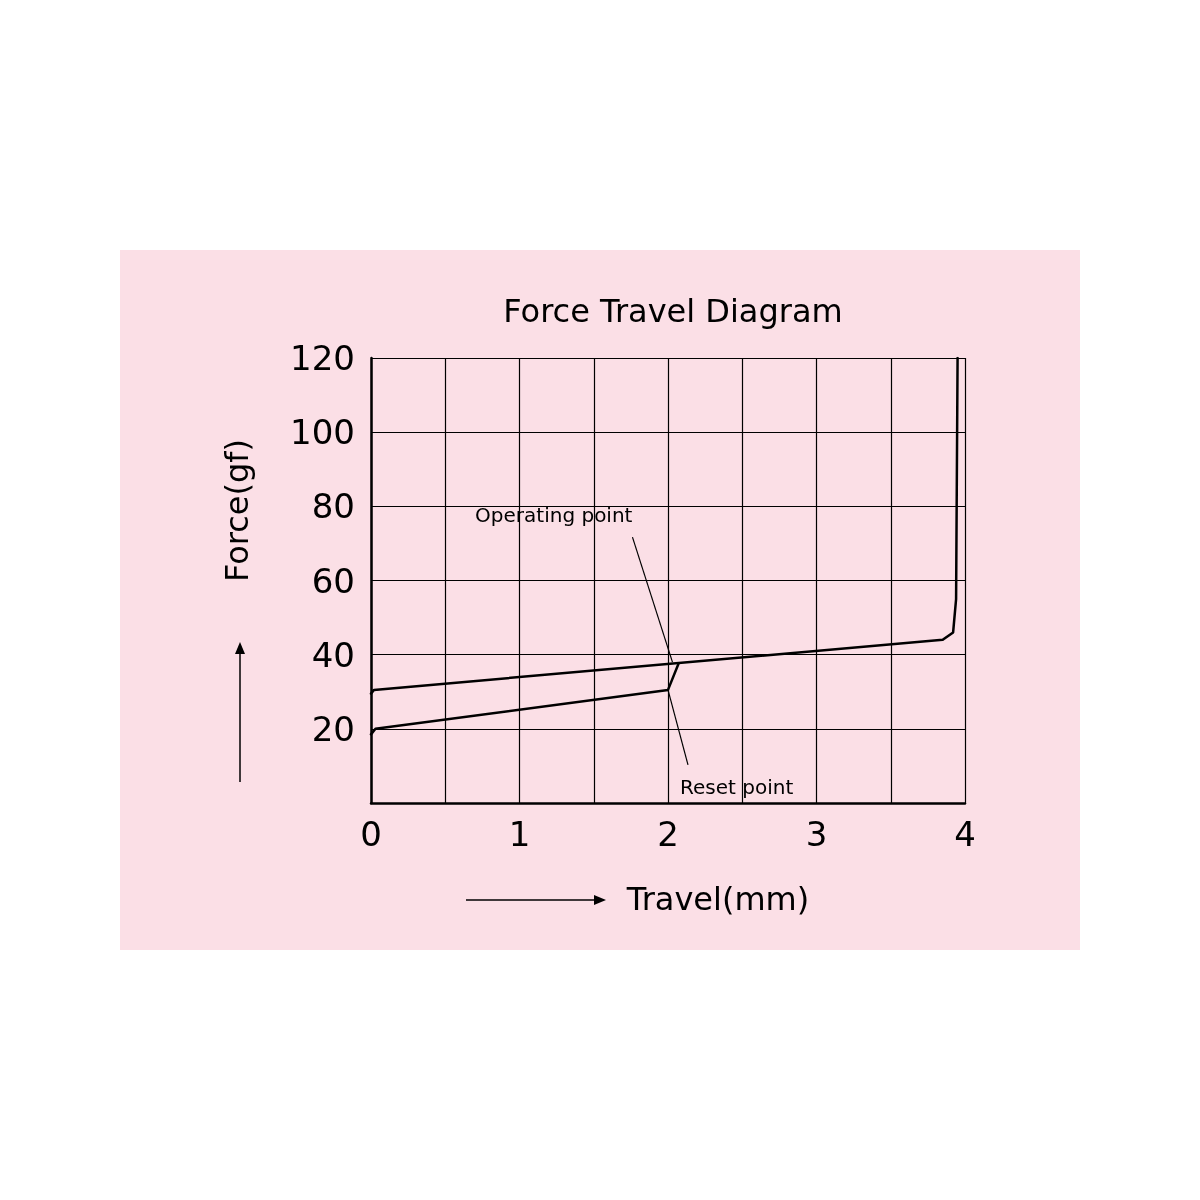 This screenshot has height=1200, width=1200. What do you see at coordinates (322, 432) in the screenshot?
I see `y-tick-label: 100` at bounding box center [322, 432].